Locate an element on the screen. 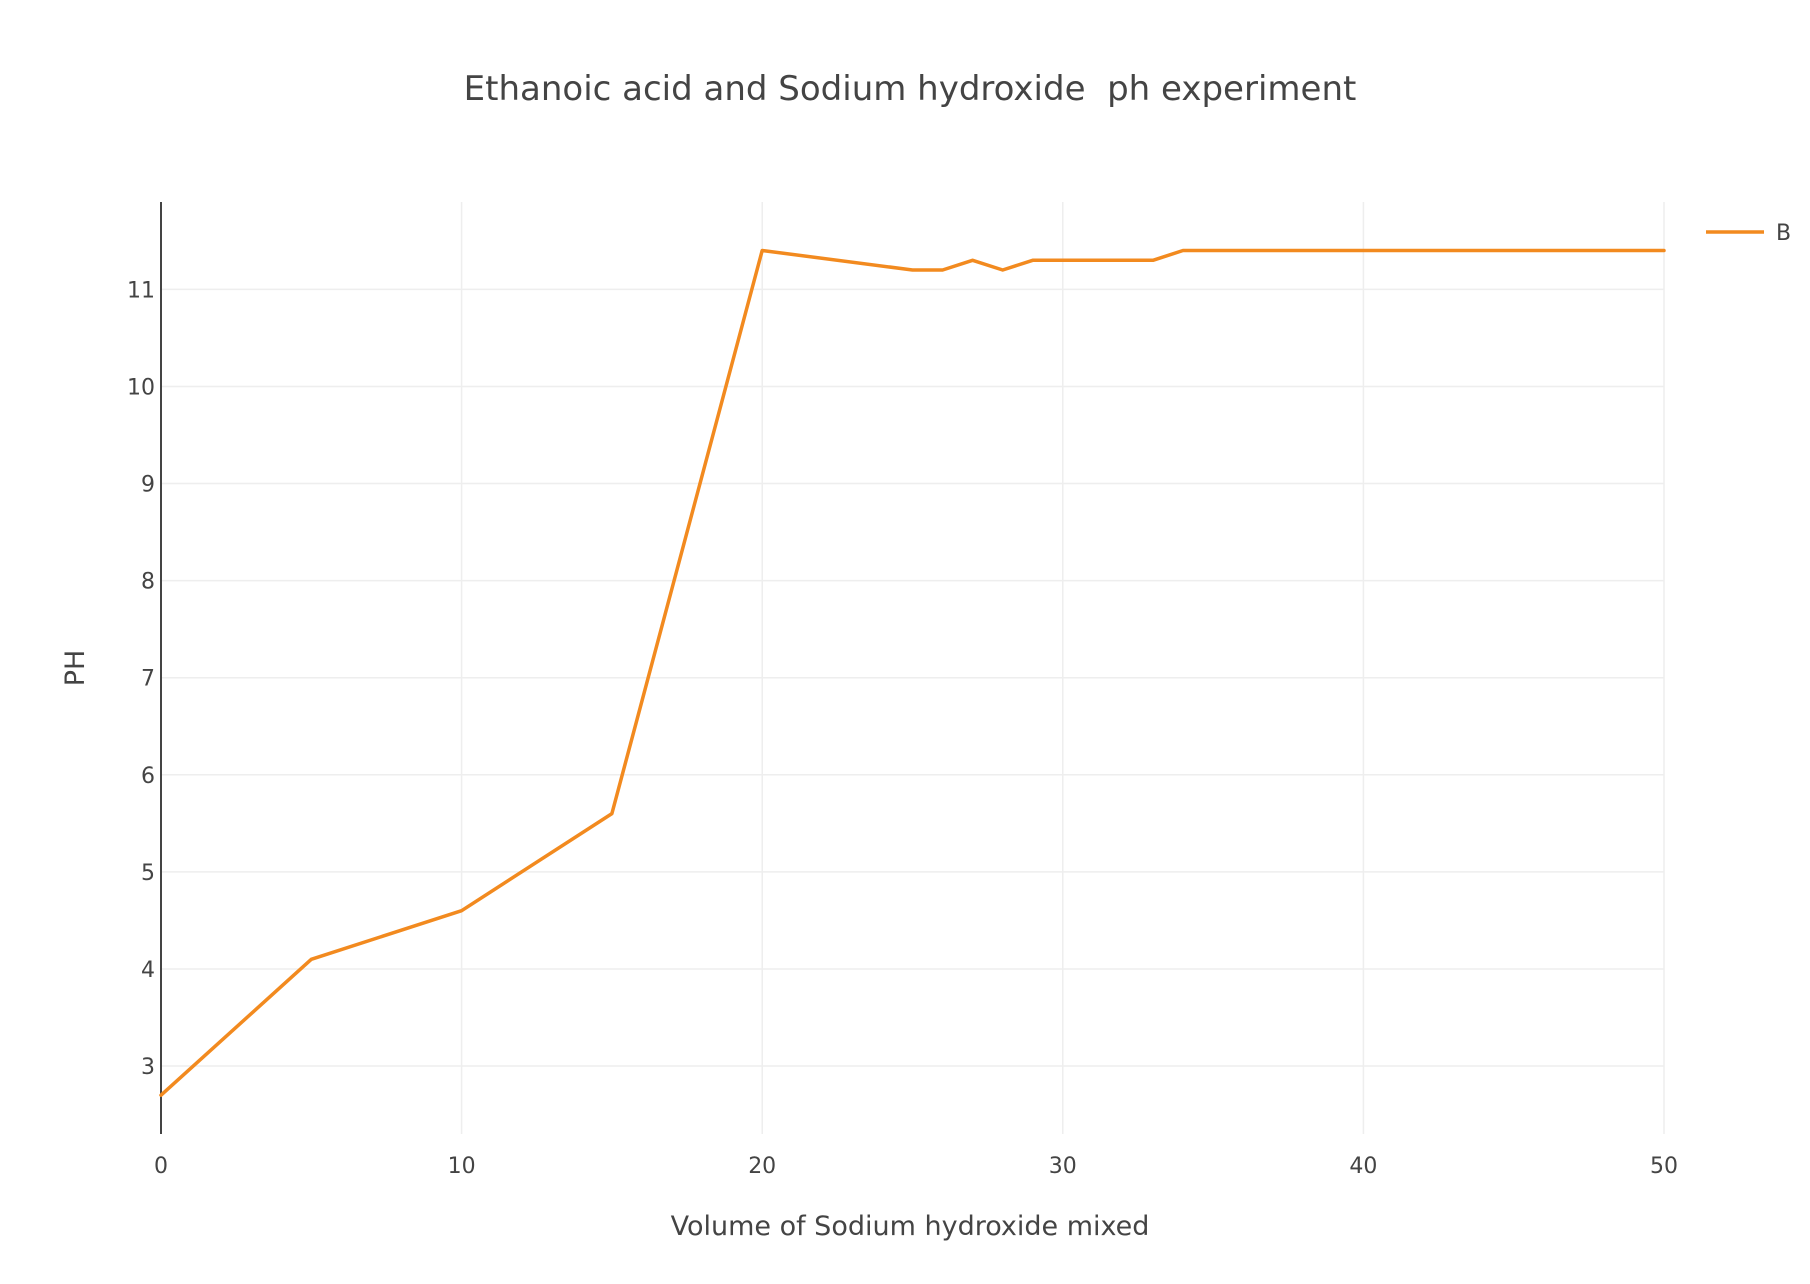  x-axis-title: Volume of Sodium hydroxide mixed is located at coordinates (910, 1226).